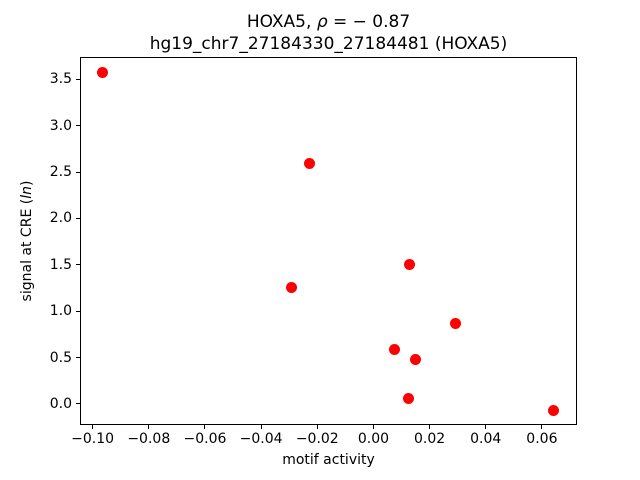 The height and width of the screenshot is (480, 640). I want to click on x-tick-label: −0.08, so click(149, 439).